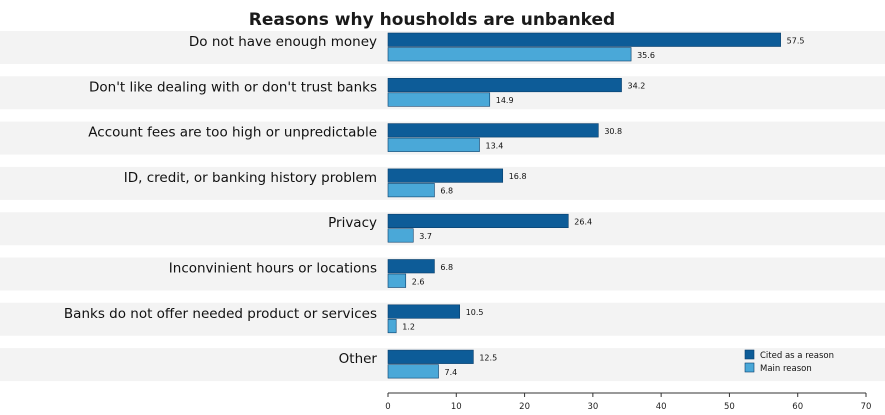 The image size is (885, 415). I want to click on x-axis: 0 10 20 30 40 50 60 70, so click(628, 402).